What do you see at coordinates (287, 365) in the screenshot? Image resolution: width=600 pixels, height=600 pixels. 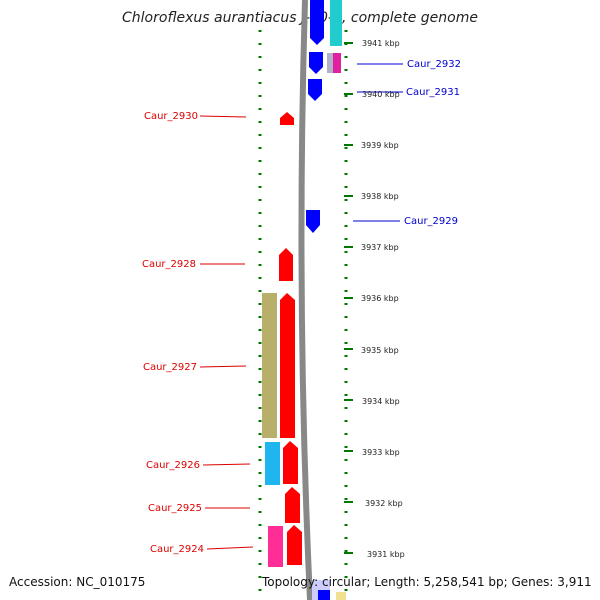 I see `gene-caur-2927-arrow` at bounding box center [287, 365].